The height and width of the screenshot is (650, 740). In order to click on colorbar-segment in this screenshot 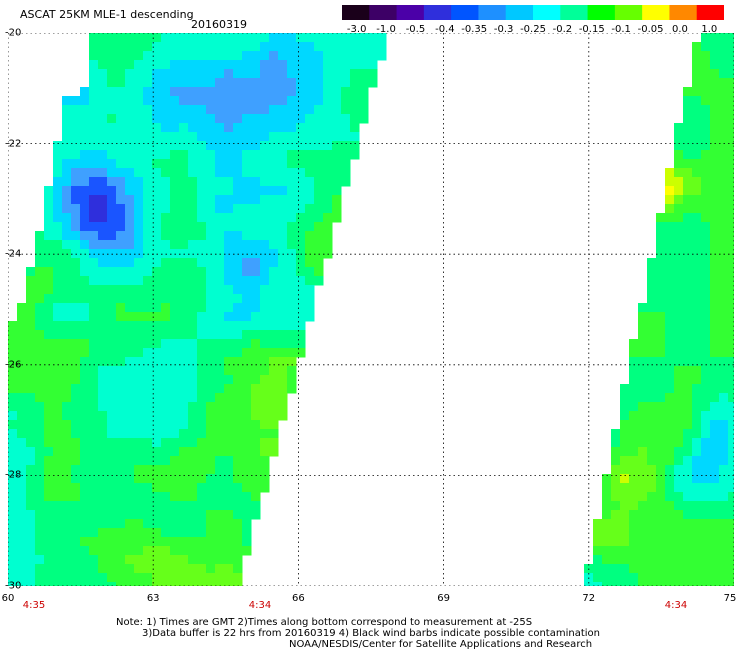, I will do `click(547, 12)`.